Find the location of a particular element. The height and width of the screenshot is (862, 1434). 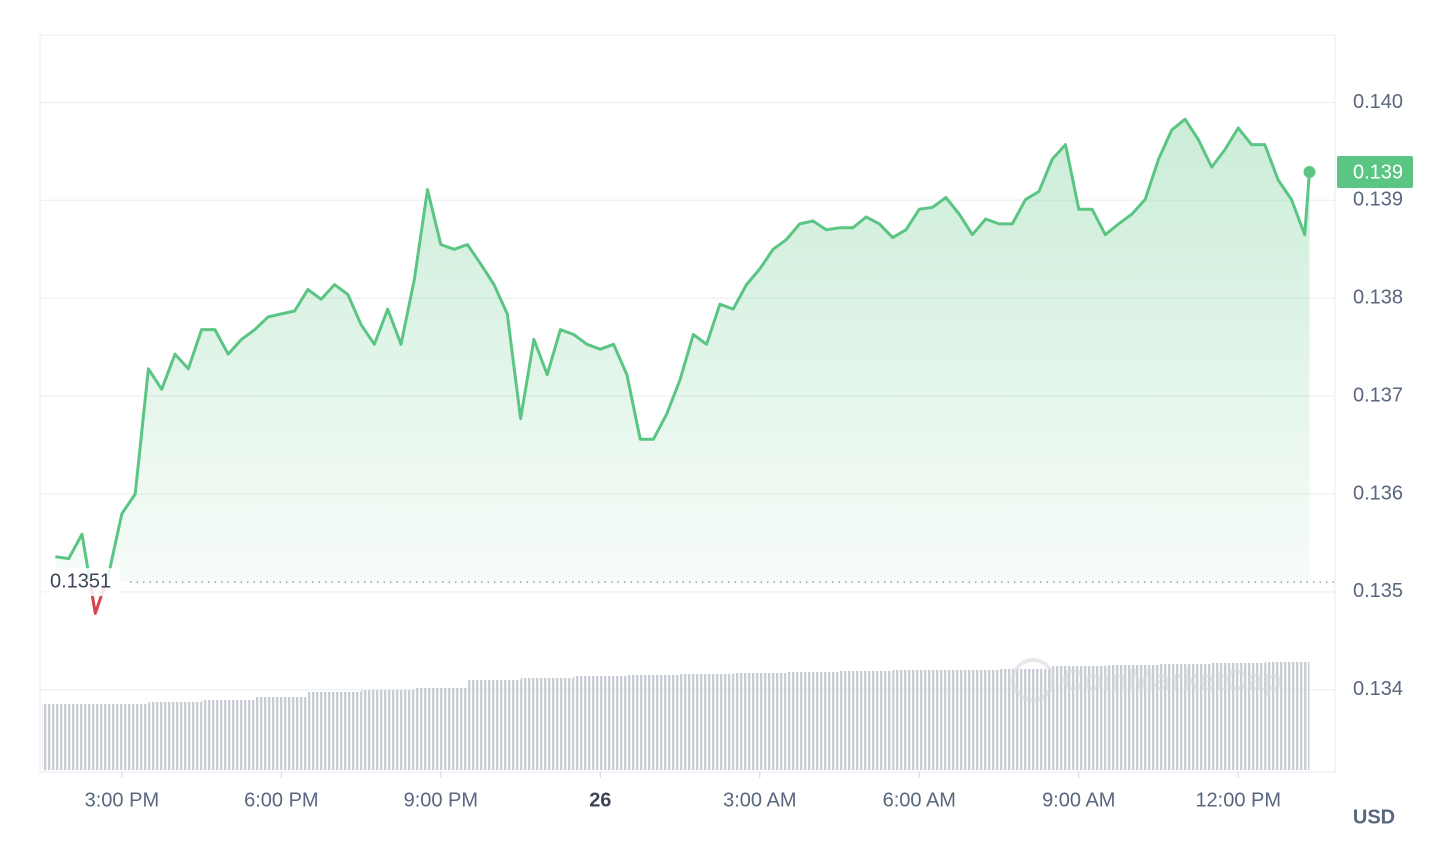

watermark-logo is located at coordinates (1033, 680).